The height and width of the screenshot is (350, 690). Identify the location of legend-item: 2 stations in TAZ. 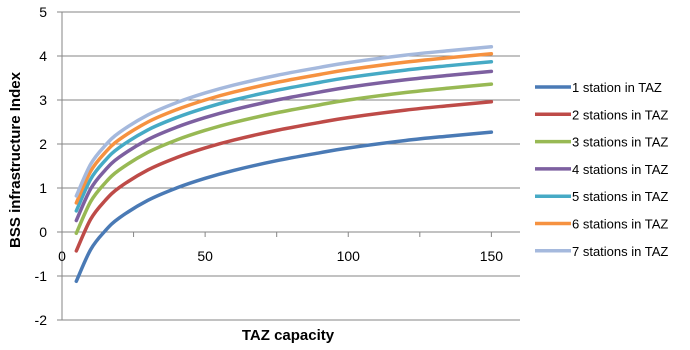
(601, 114).